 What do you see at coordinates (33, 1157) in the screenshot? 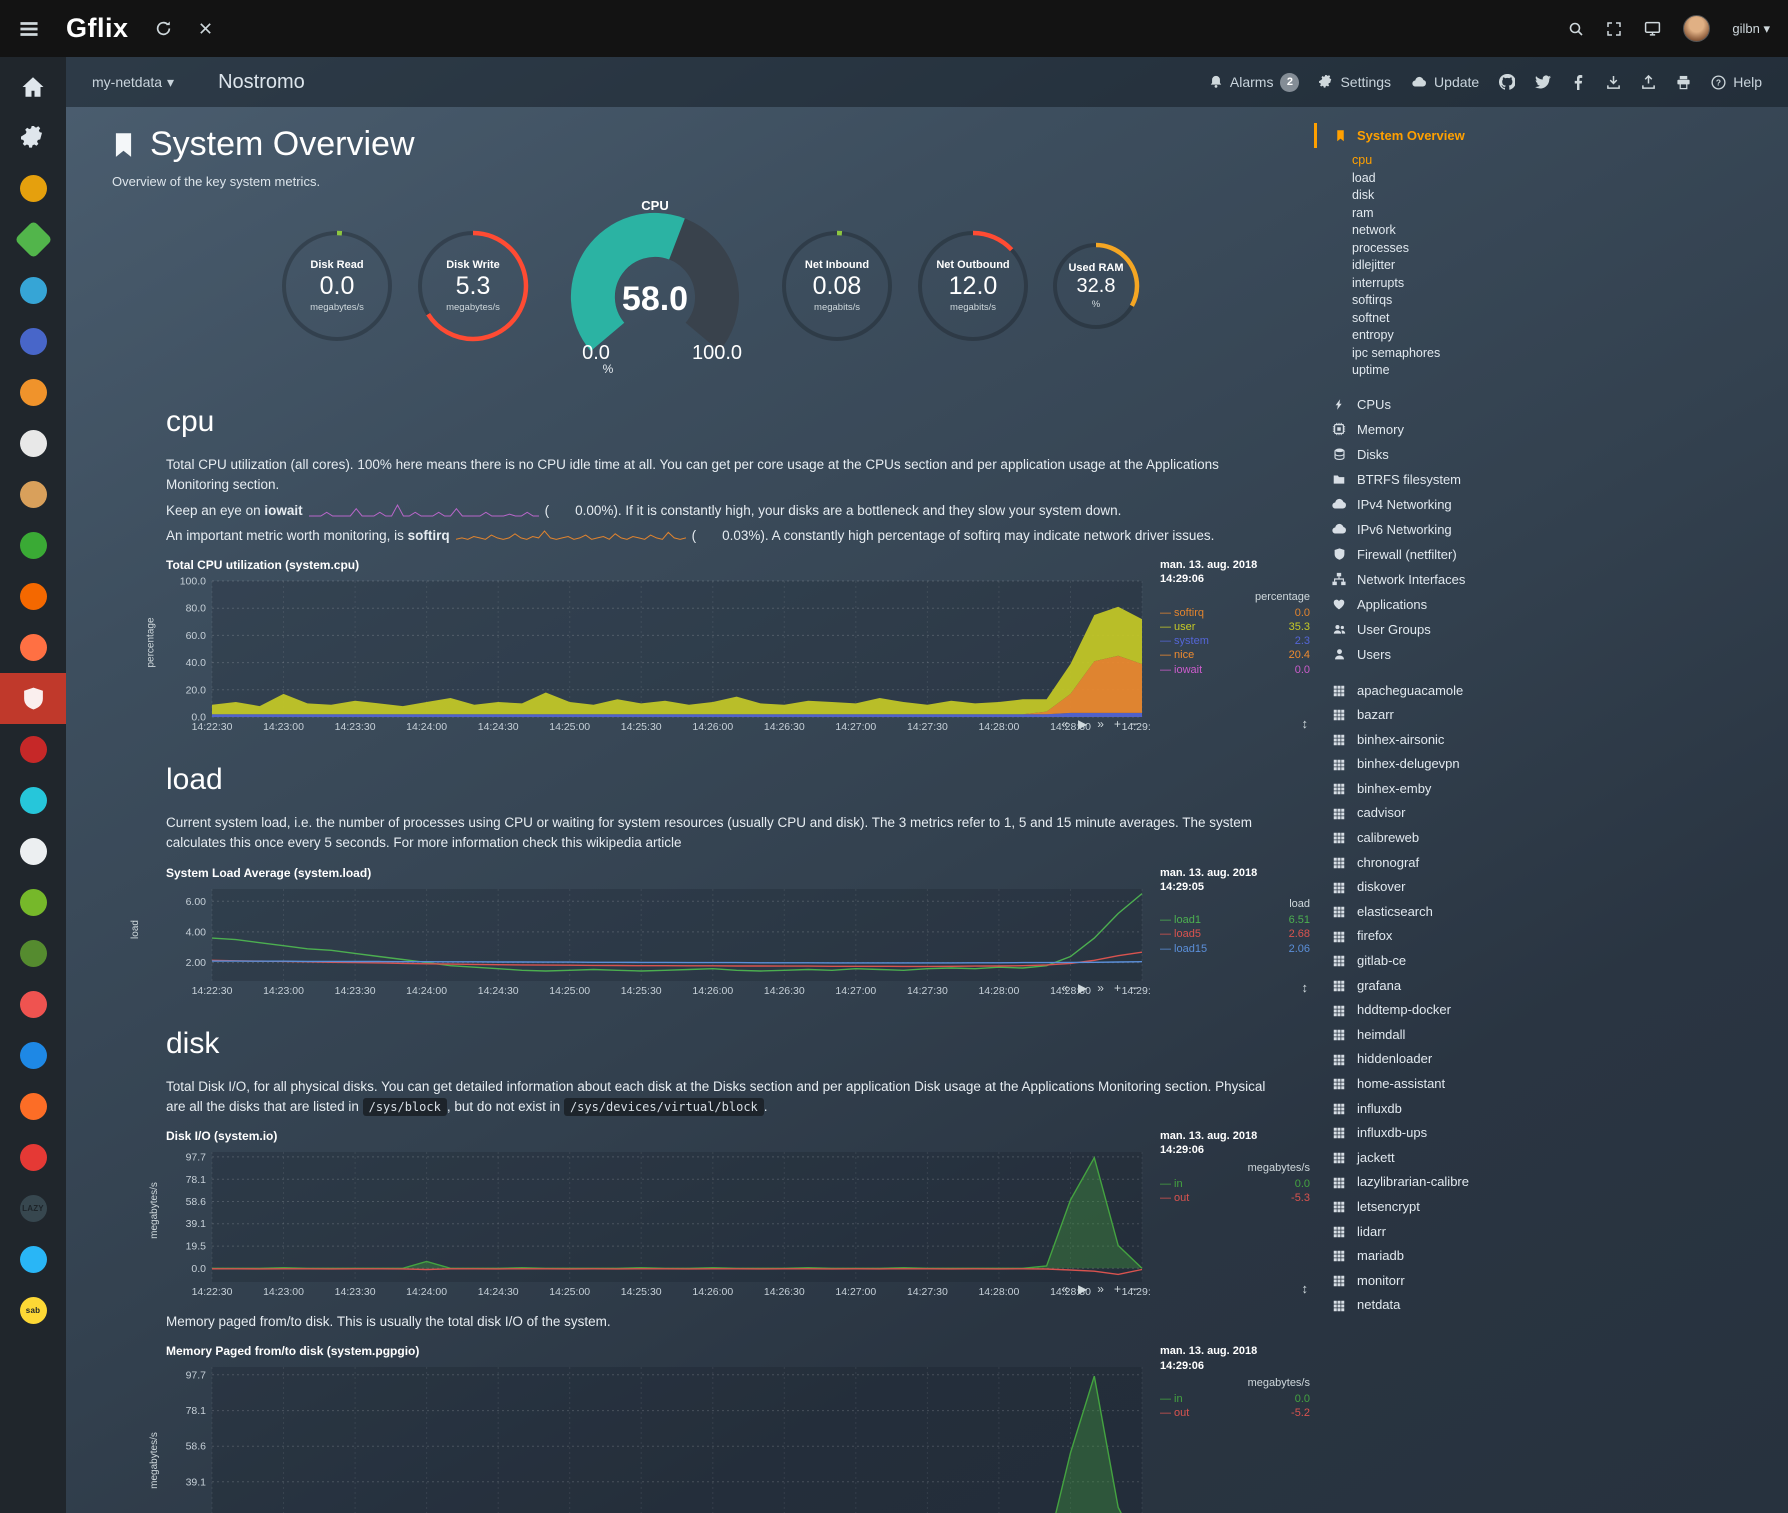
I see `sidebar-app-app-22-icon` at bounding box center [33, 1157].